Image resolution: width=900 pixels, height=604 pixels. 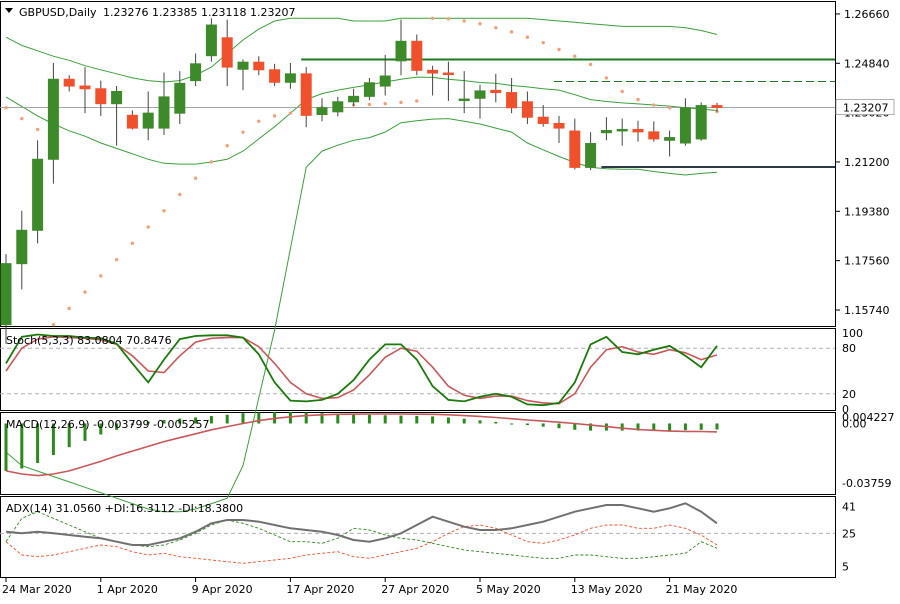 I want to click on adx-indicator: 41 25 5, so click(x=428, y=537).